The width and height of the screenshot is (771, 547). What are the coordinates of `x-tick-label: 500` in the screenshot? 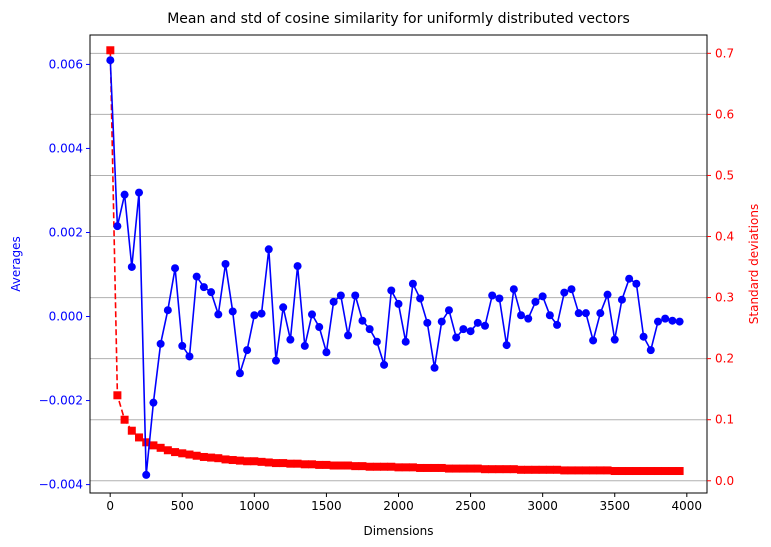 It's located at (182, 506).